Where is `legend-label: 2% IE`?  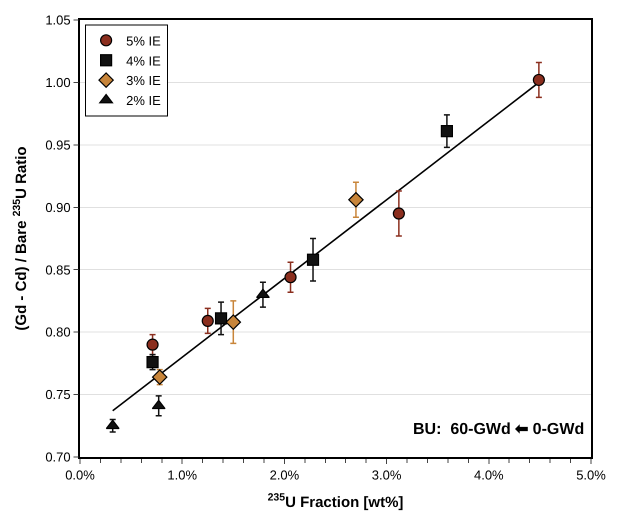
legend-label: 2% IE is located at coordinates (144, 100).